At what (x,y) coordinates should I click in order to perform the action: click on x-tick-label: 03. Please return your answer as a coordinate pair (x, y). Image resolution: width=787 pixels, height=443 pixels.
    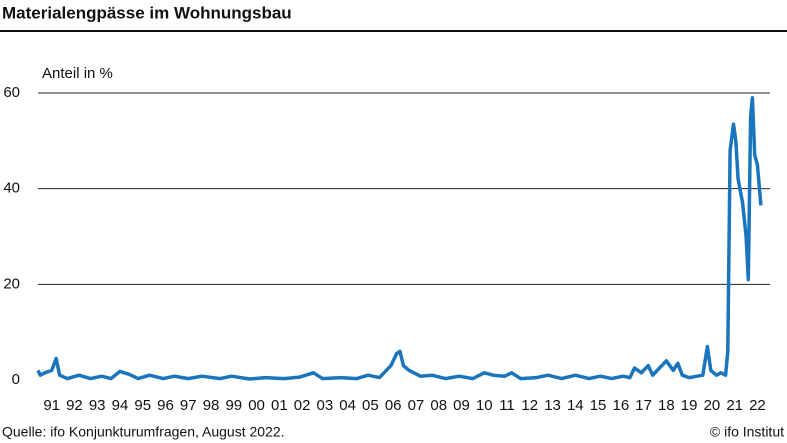
    Looking at the image, I should click on (325, 405).